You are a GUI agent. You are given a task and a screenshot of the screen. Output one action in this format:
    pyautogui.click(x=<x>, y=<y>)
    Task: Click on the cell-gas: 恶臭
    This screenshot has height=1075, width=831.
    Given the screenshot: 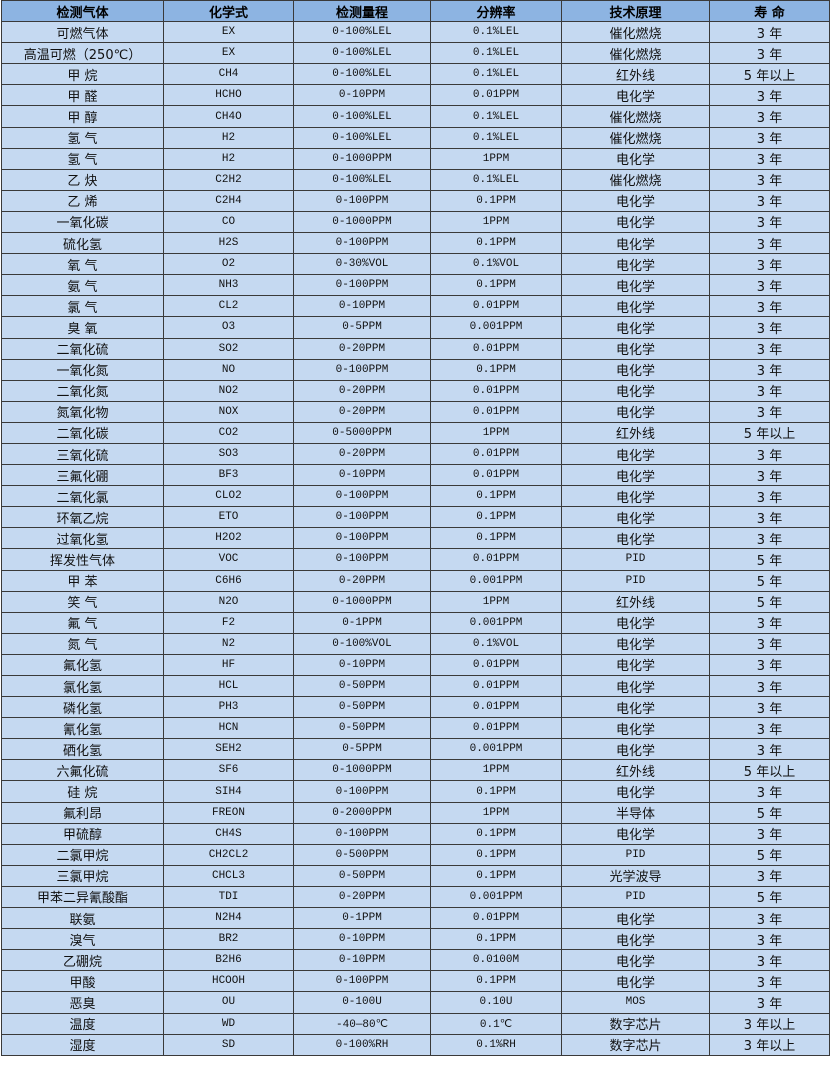 What is the action you would take?
    pyautogui.click(x=82, y=1002)
    